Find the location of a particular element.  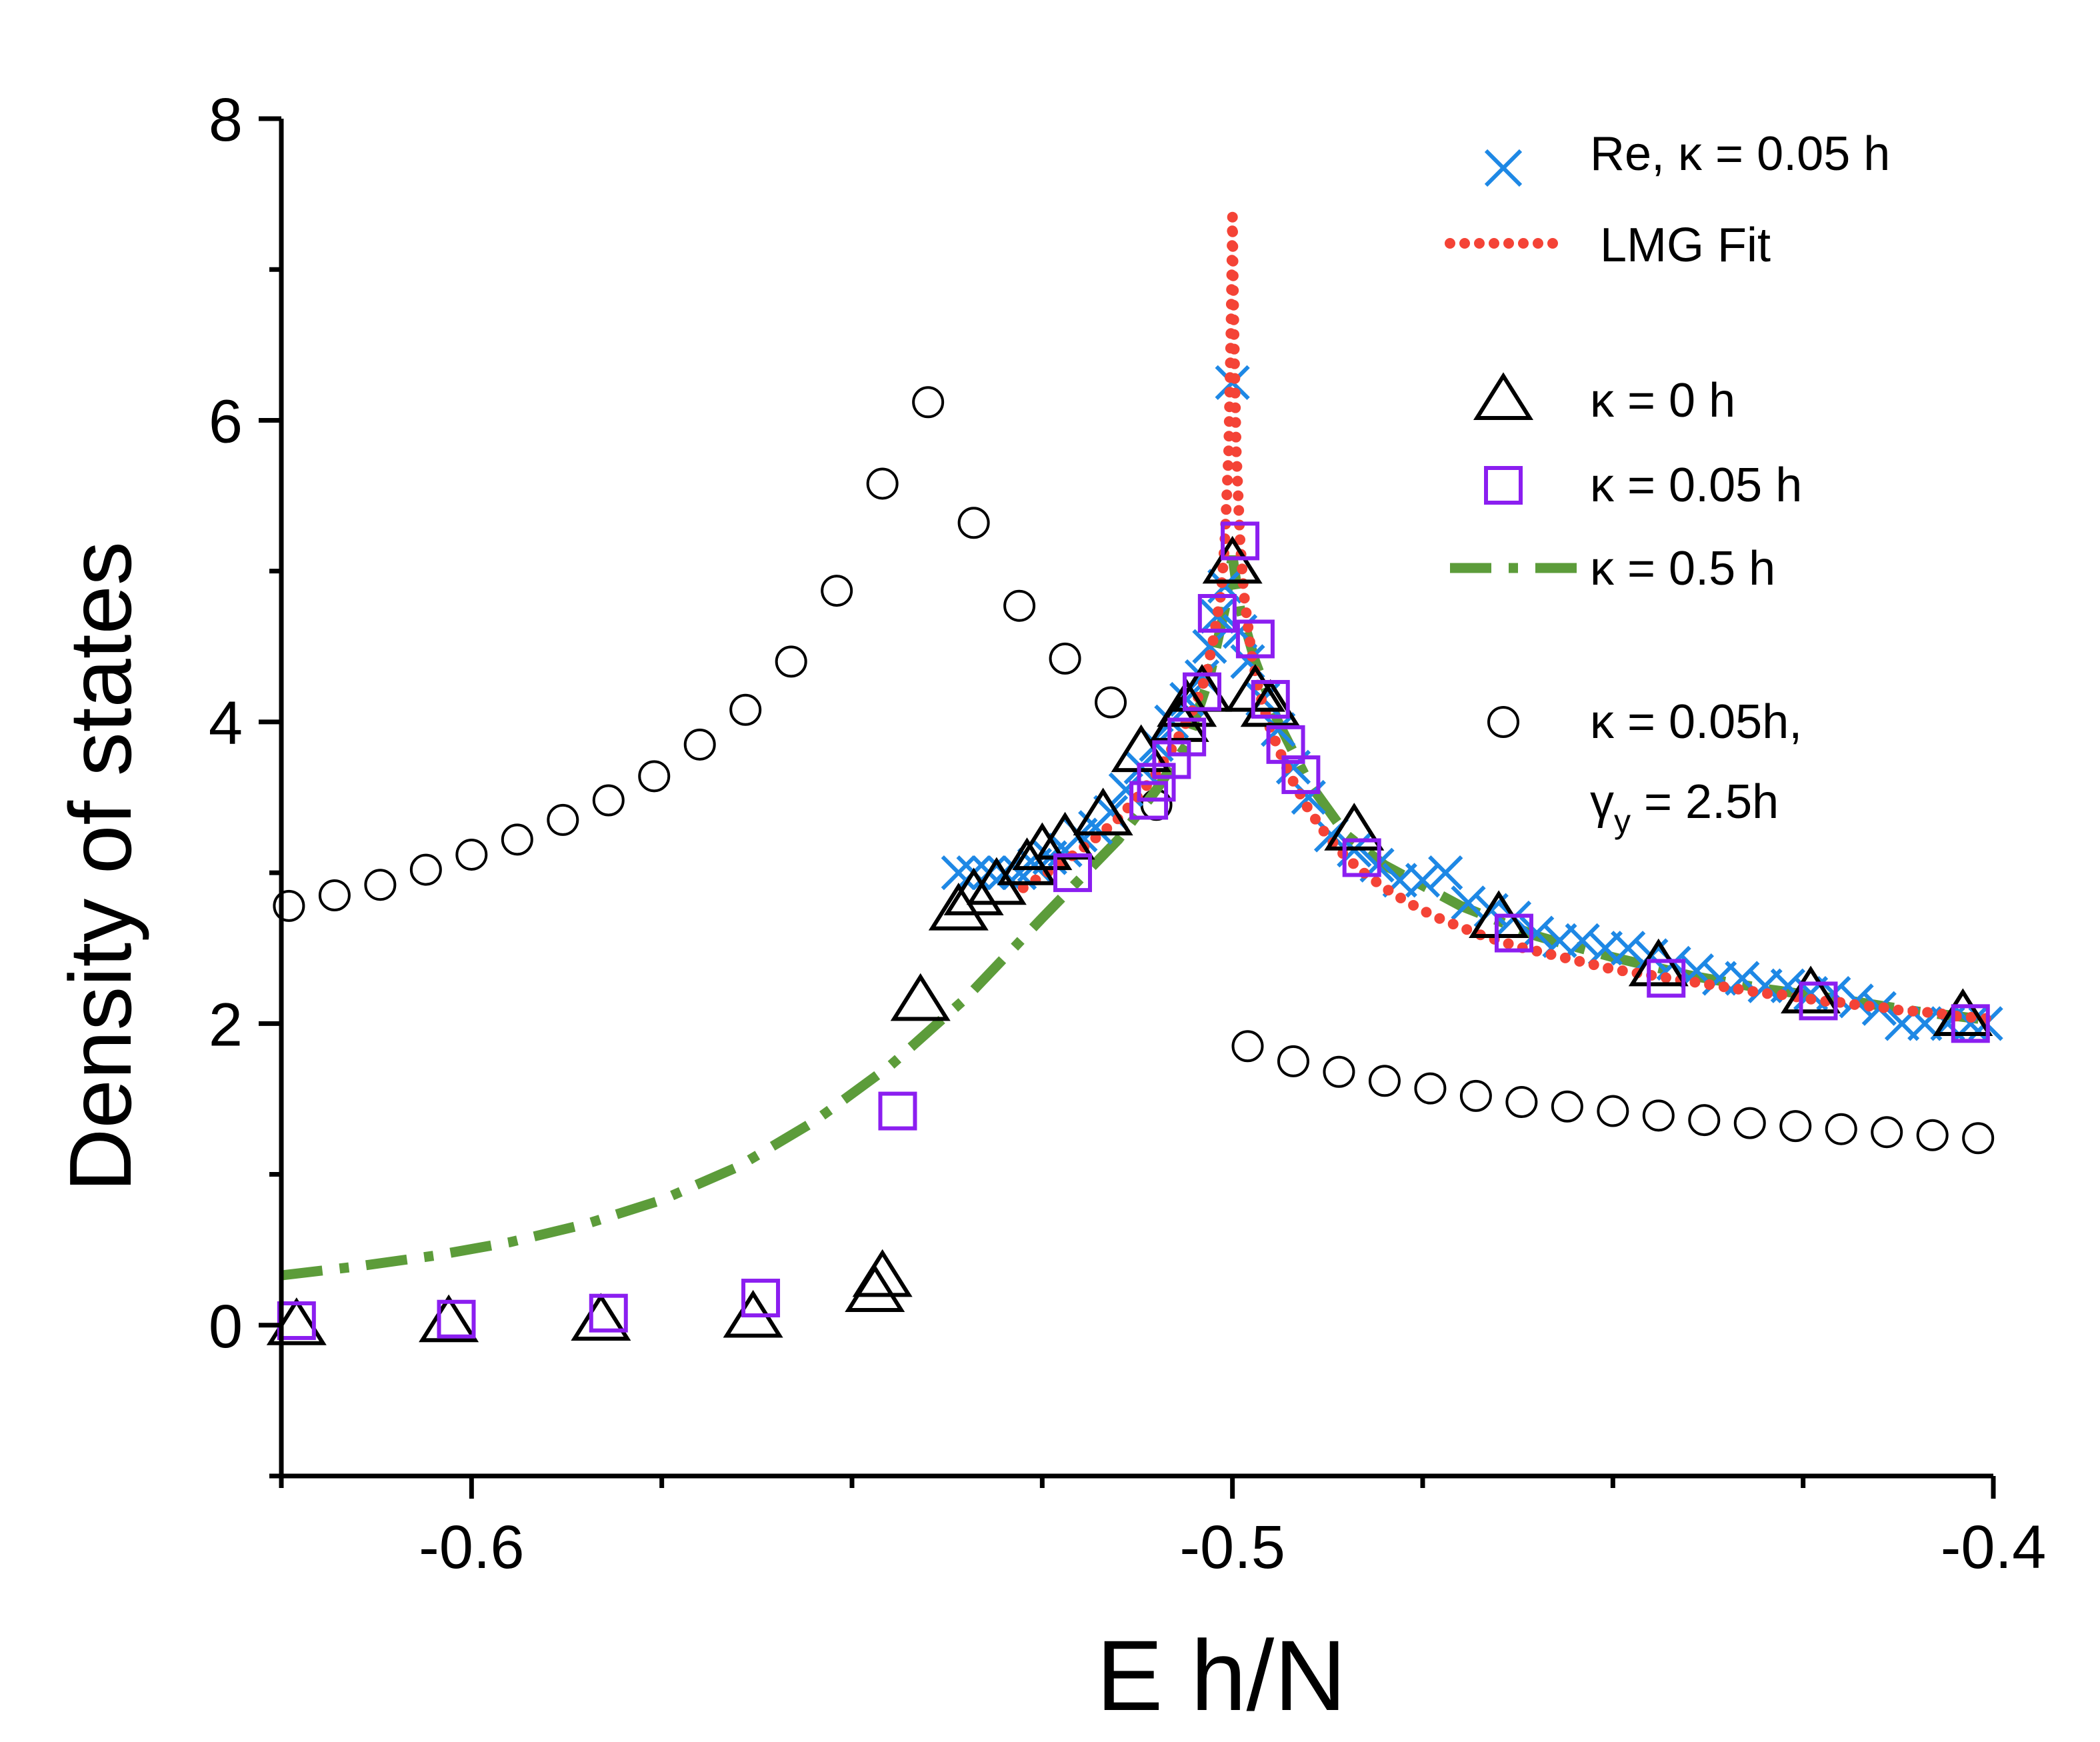

legend-cross-icon is located at coordinates (1503, 168).